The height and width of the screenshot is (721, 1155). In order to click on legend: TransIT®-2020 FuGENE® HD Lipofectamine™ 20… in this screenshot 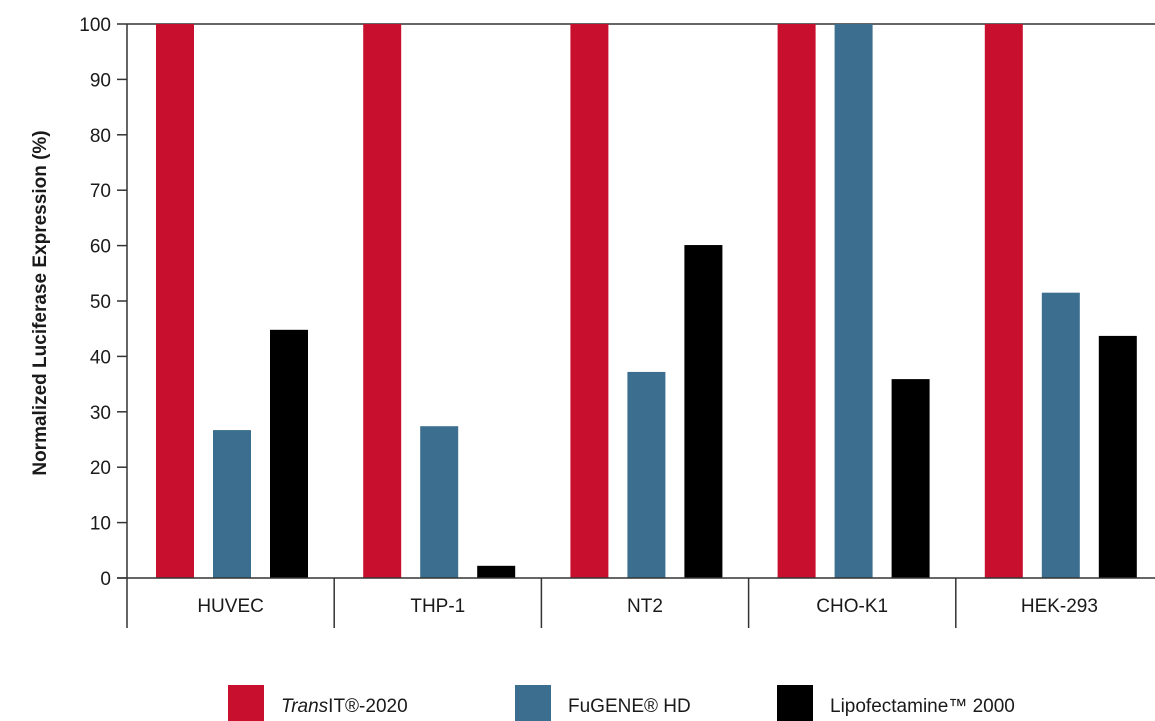, I will do `click(621, 703)`.